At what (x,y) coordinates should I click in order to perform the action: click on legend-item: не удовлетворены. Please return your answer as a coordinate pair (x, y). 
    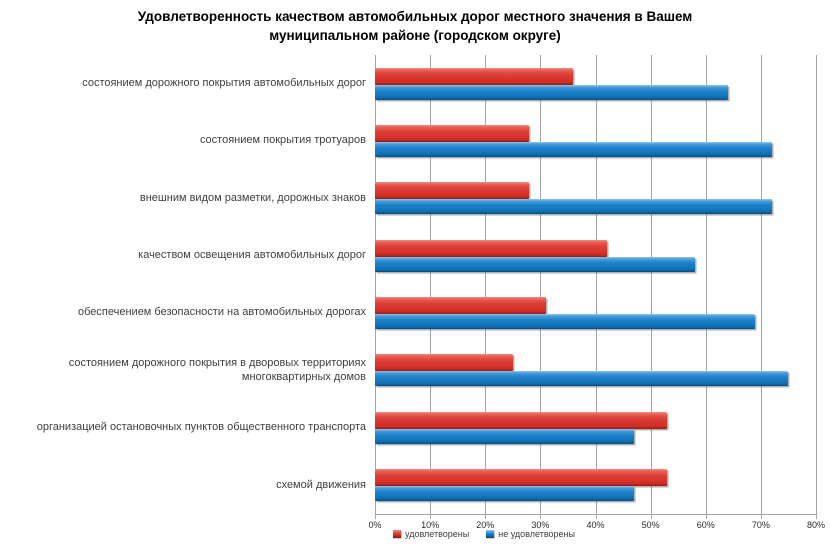
    Looking at the image, I should click on (530, 534).